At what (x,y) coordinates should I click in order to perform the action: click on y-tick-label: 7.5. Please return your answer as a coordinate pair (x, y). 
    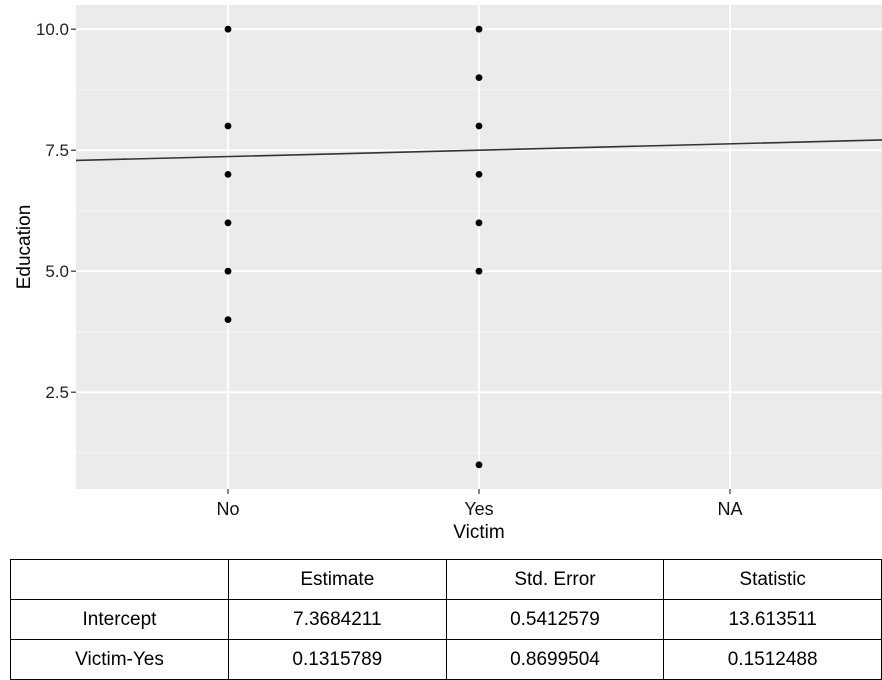
    Looking at the image, I should click on (57, 150).